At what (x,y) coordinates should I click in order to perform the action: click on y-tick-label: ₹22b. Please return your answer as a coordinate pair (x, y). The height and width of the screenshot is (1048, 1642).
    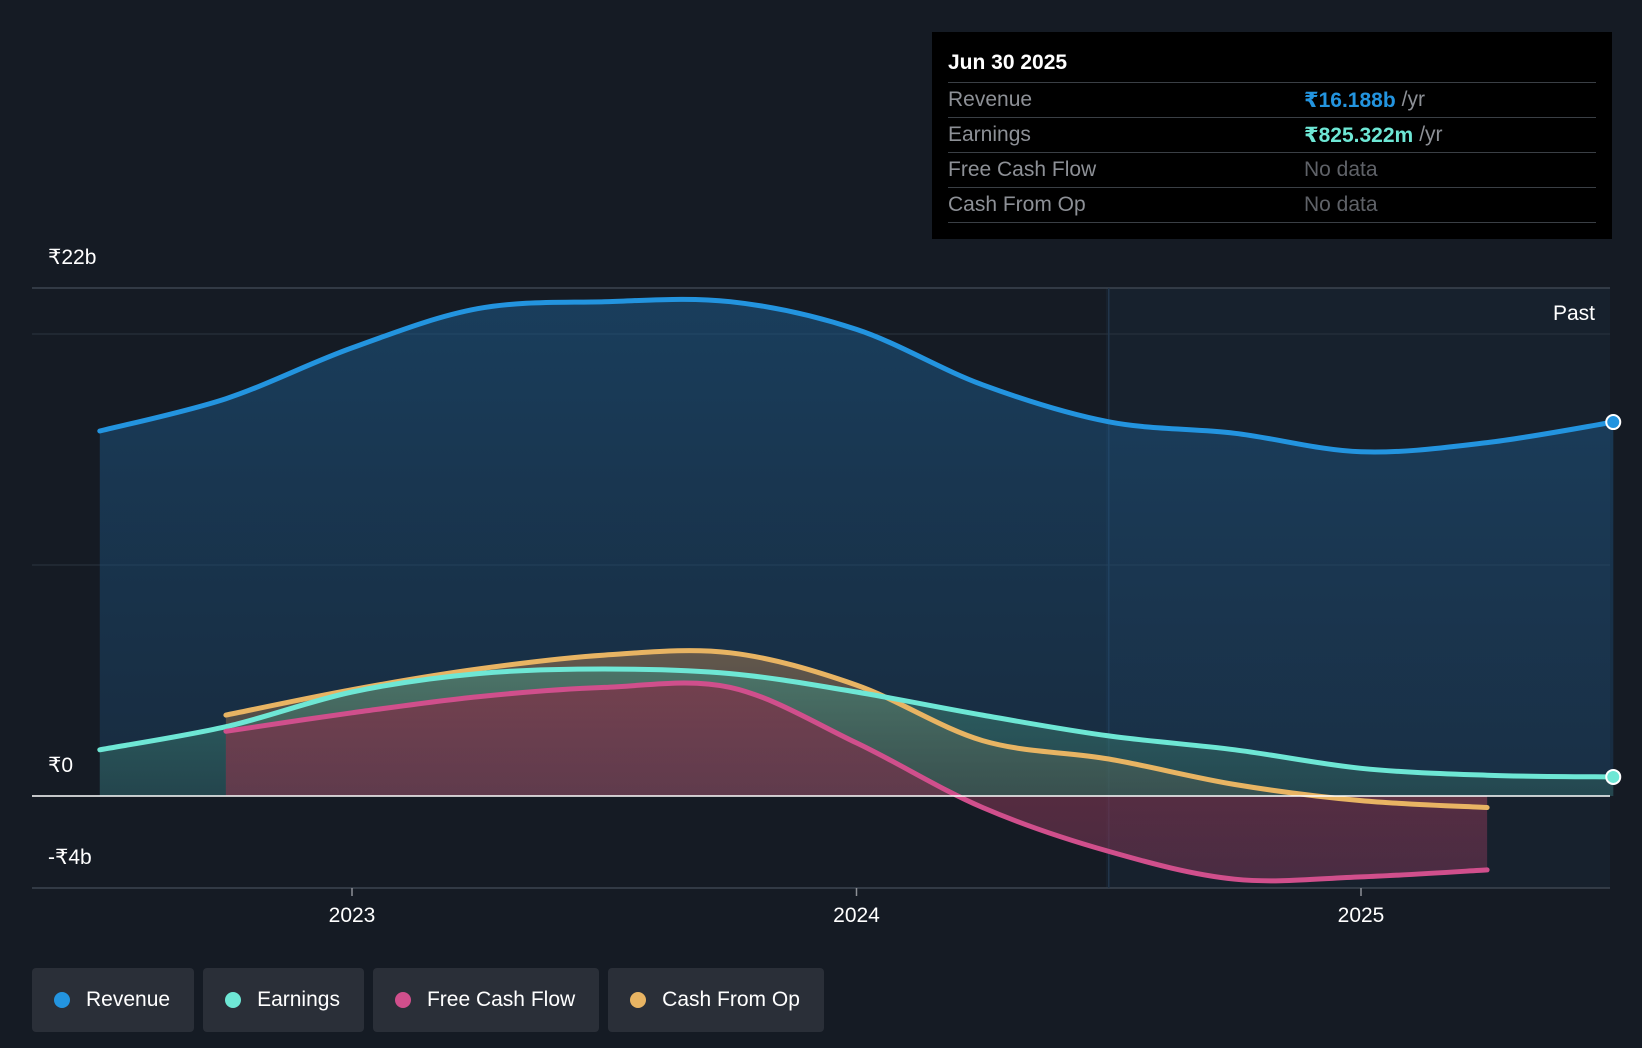
    Looking at the image, I should click on (72, 257).